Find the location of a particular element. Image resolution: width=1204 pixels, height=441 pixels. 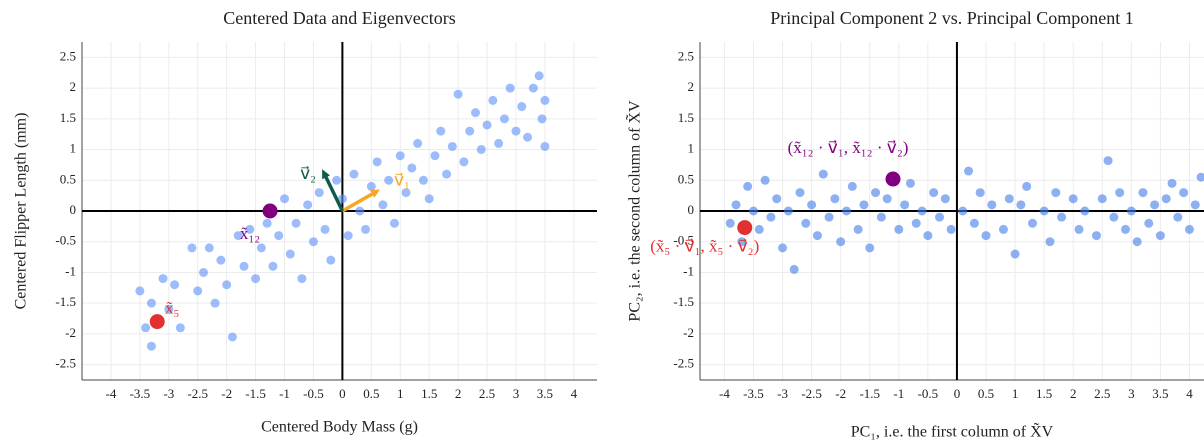

y-tick-label: -0.5 is located at coordinates (683, 240).